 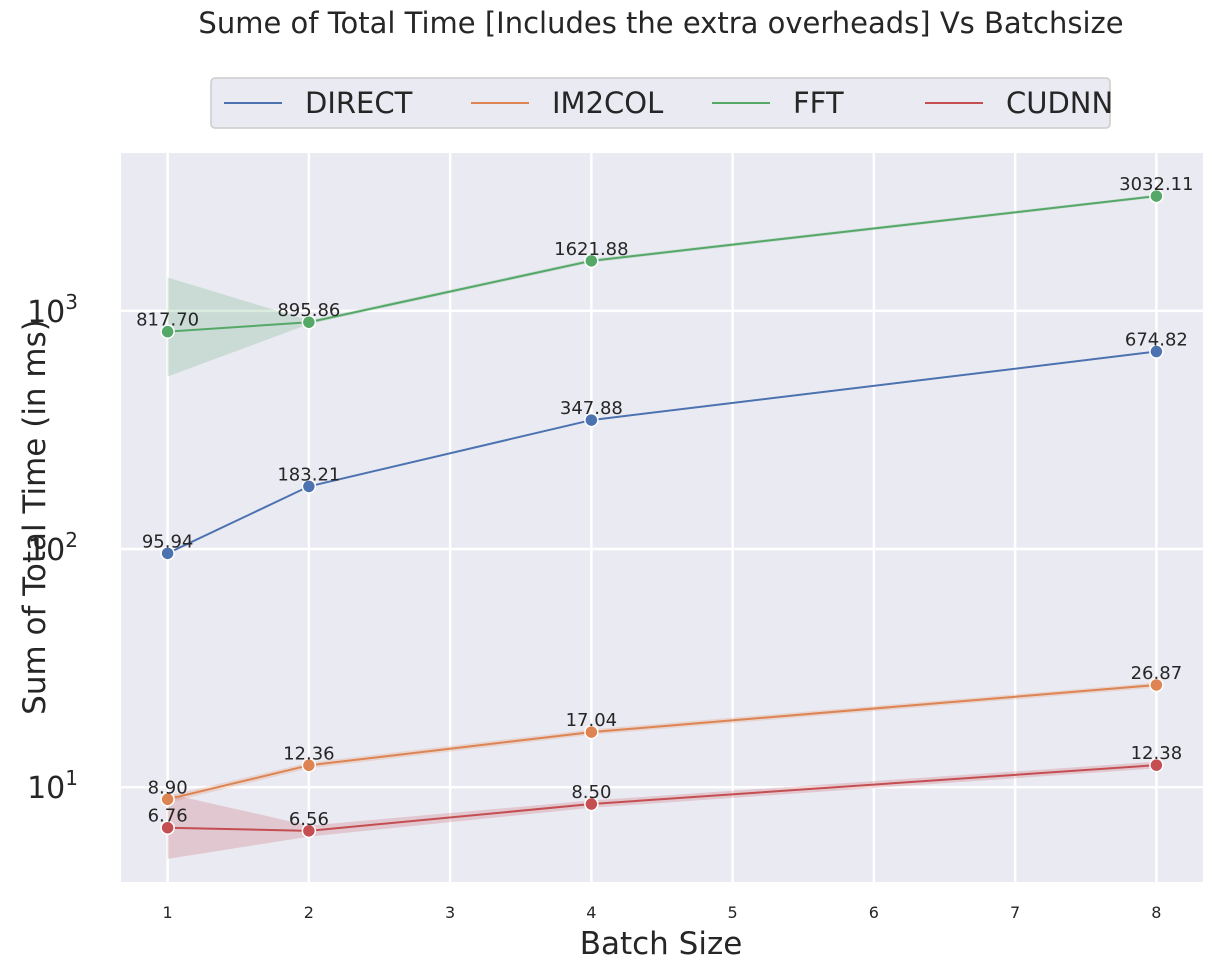 I want to click on legend-label-cudnn: CUDNN, so click(x=1059, y=103).